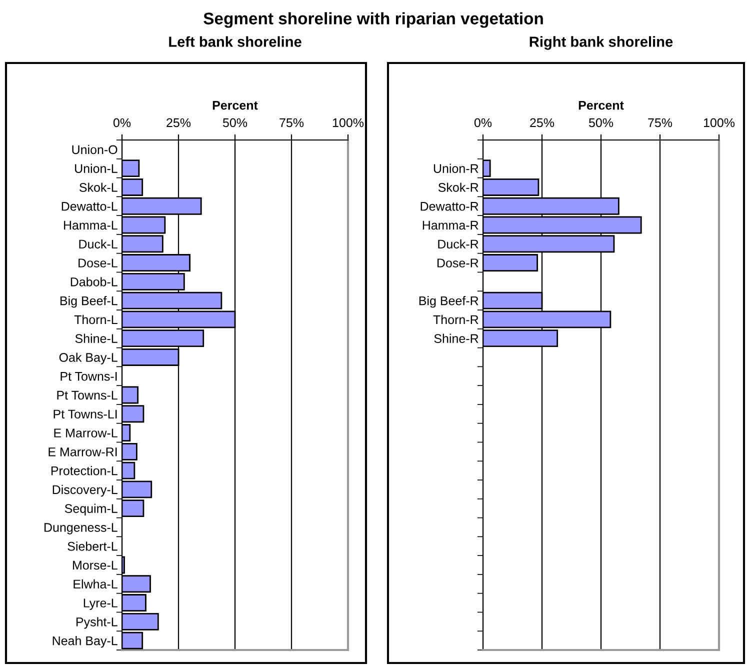 This screenshot has width=747, height=671. Describe the element at coordinates (85, 414) in the screenshot. I see `y-tick-label: Pt Towns-LI` at that location.